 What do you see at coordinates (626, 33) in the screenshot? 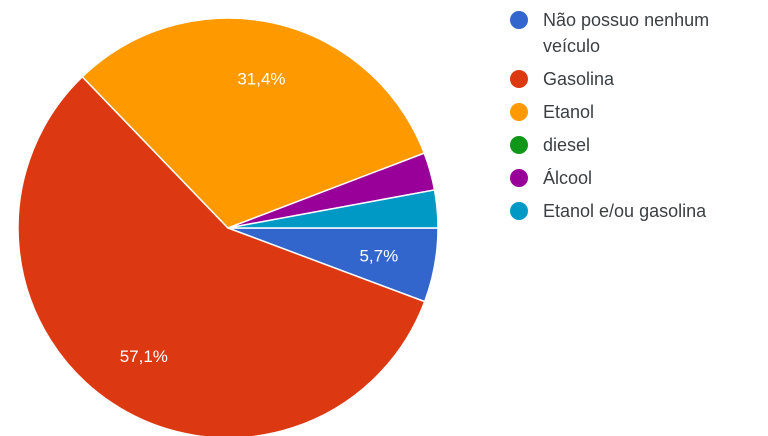
I see `legend-label: Não possuo nenhum veículo` at bounding box center [626, 33].